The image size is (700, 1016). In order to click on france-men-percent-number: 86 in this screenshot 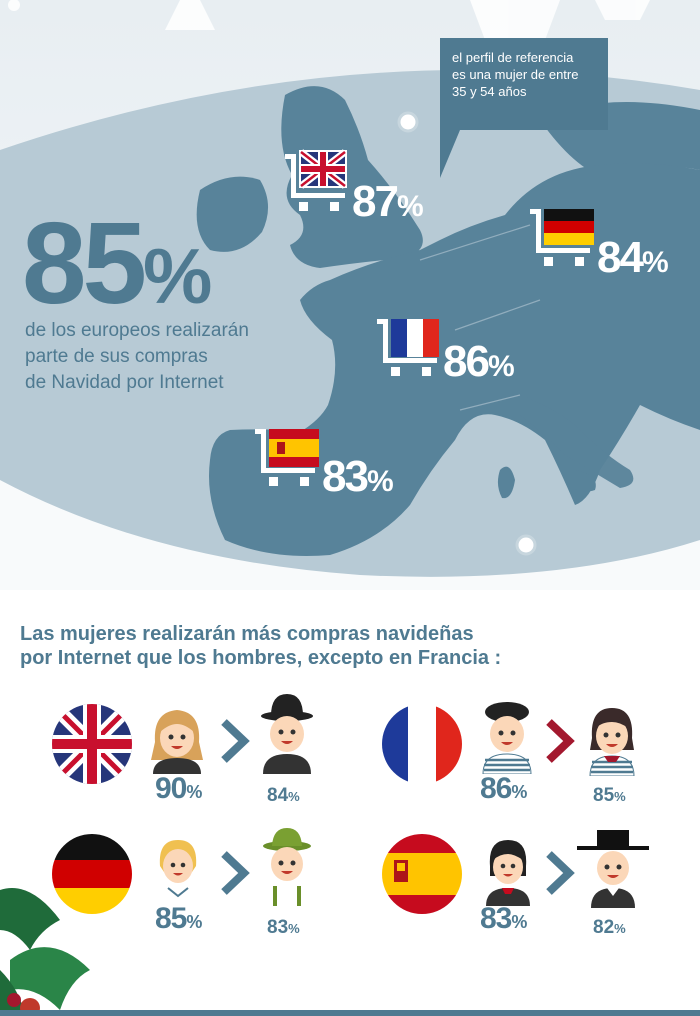, I will do `click(496, 788)`.